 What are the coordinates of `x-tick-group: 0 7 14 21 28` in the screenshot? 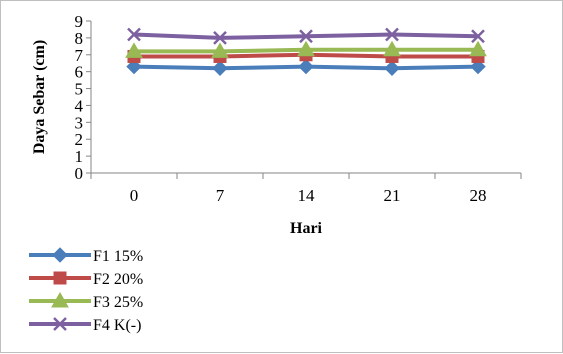 It's located at (306, 189).